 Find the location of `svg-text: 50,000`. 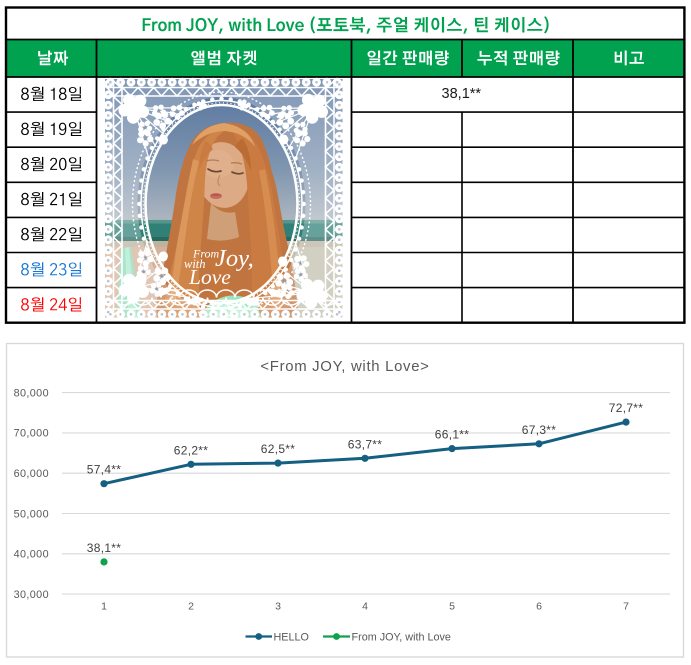

svg-text: 50,000 is located at coordinates (31, 514).